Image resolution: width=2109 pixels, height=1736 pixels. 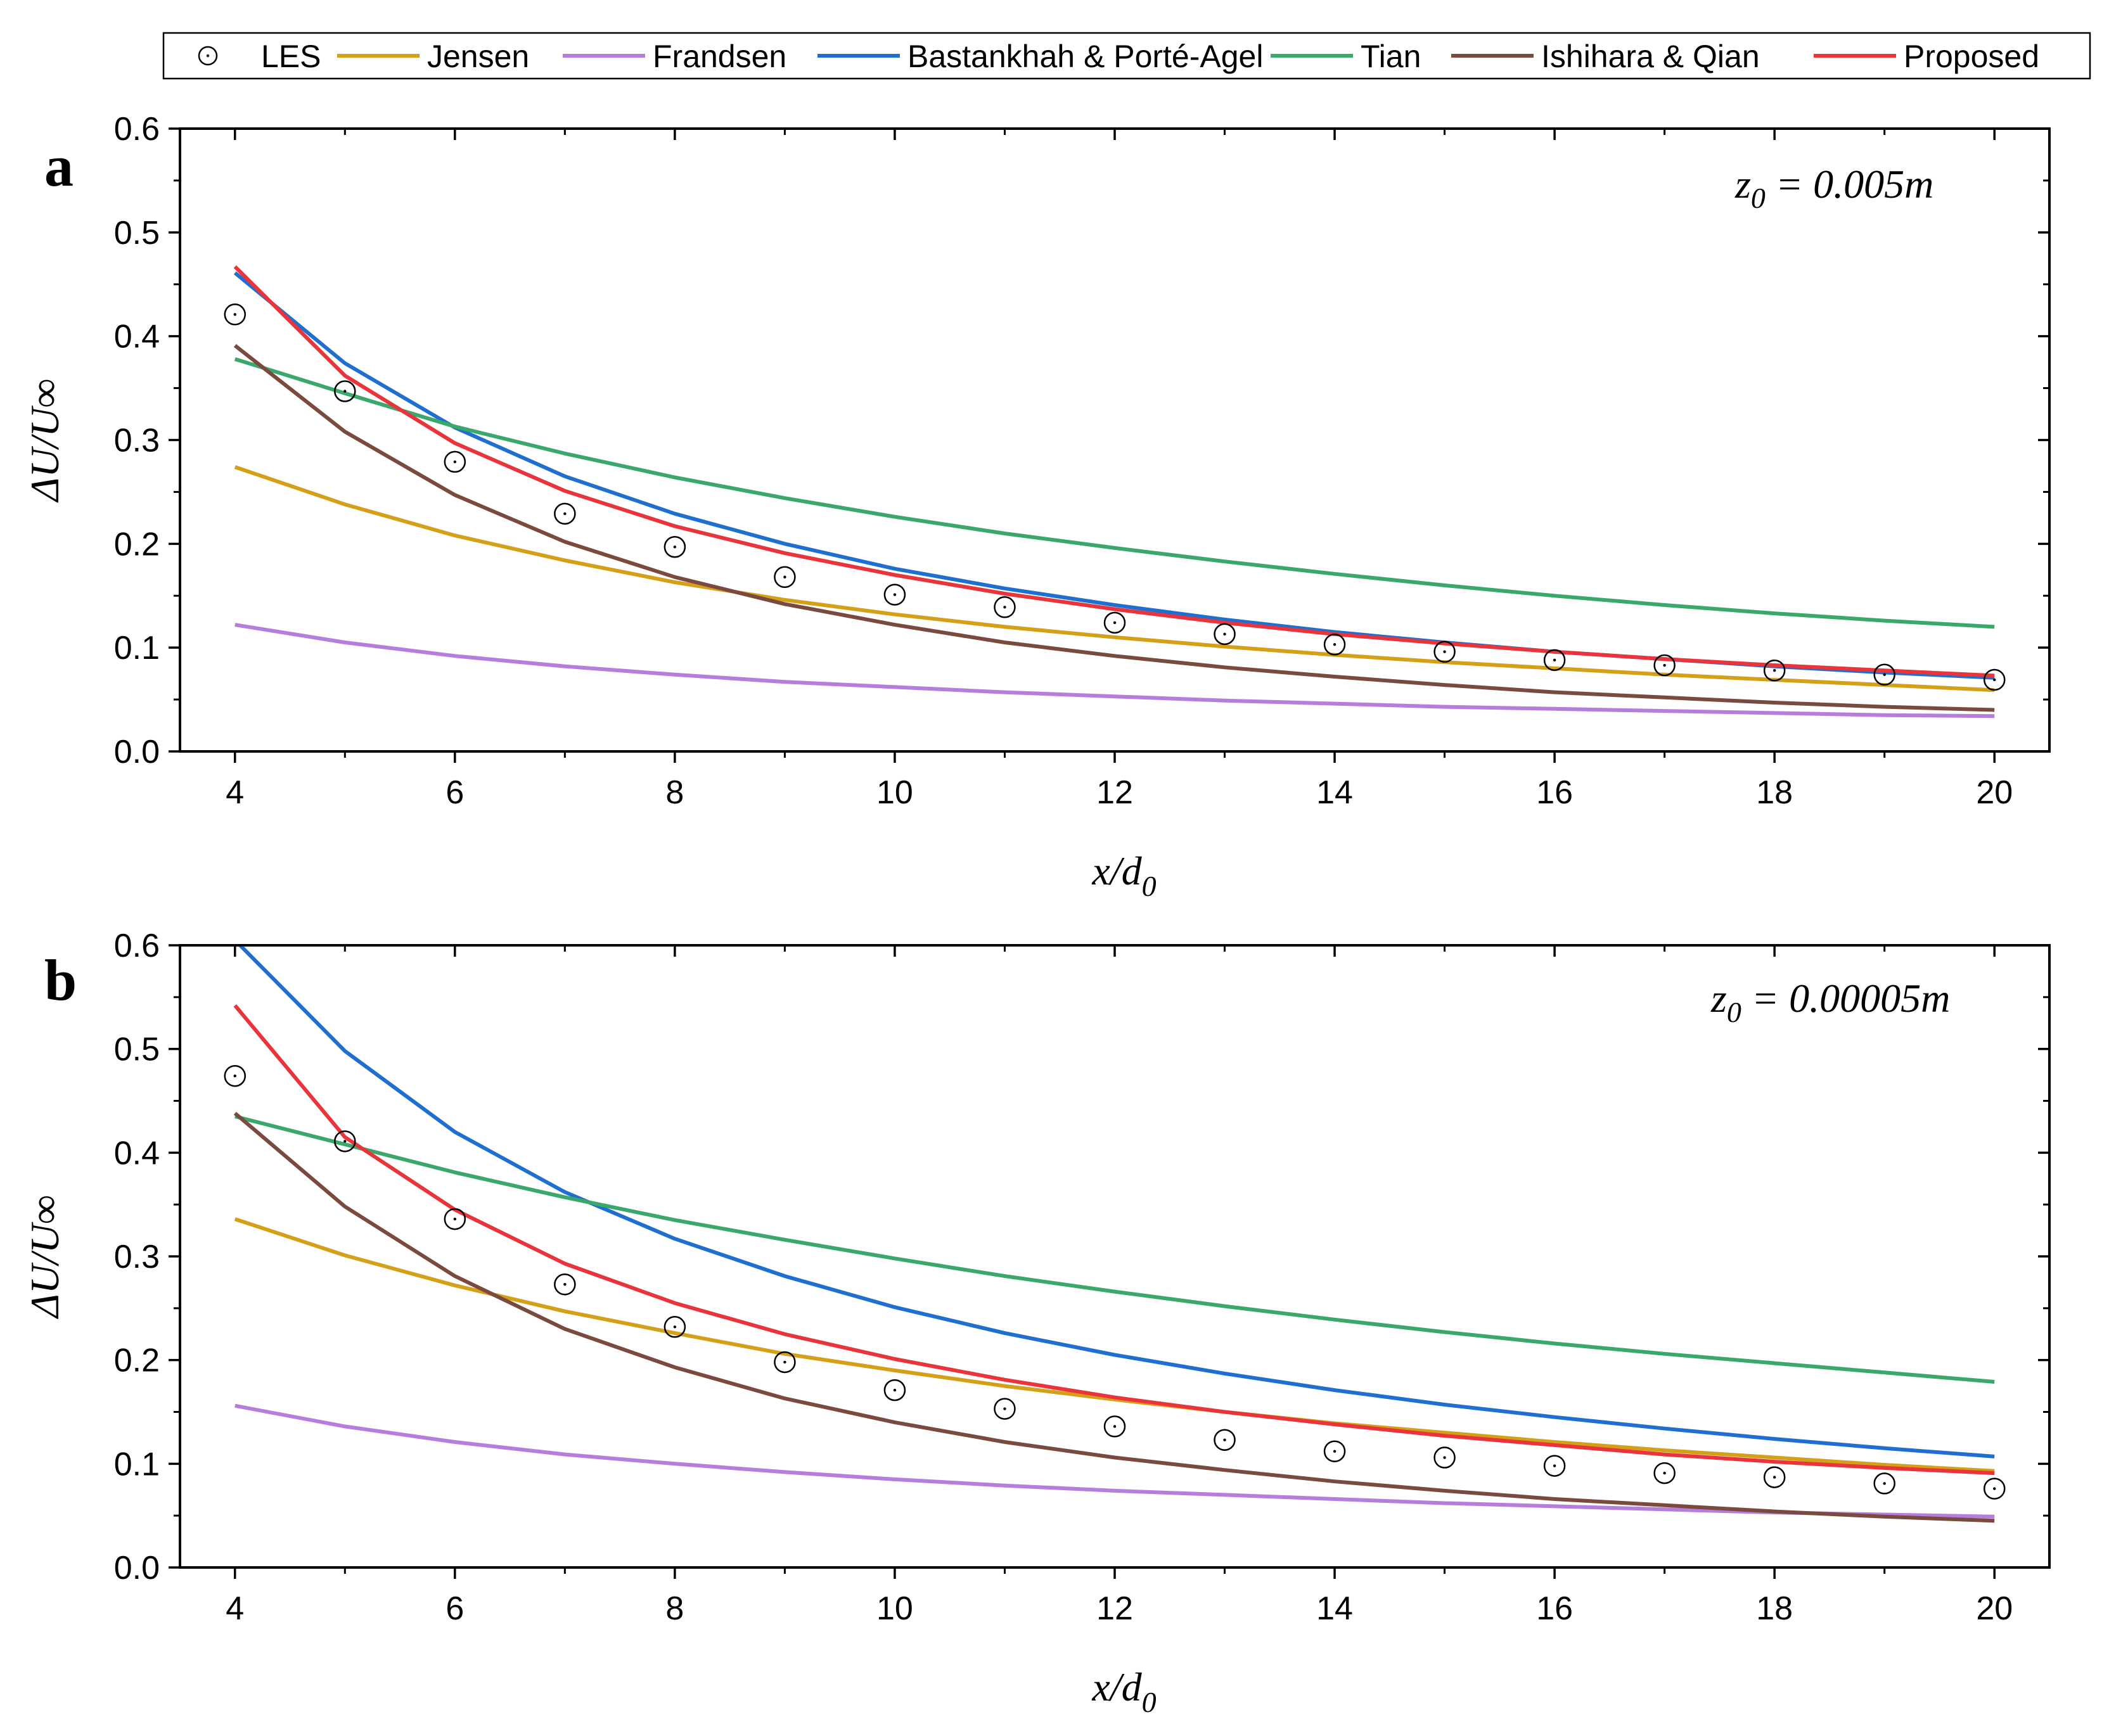 What do you see at coordinates (235, 792) in the screenshot?
I see `panel-a-xtick-label: 4` at bounding box center [235, 792].